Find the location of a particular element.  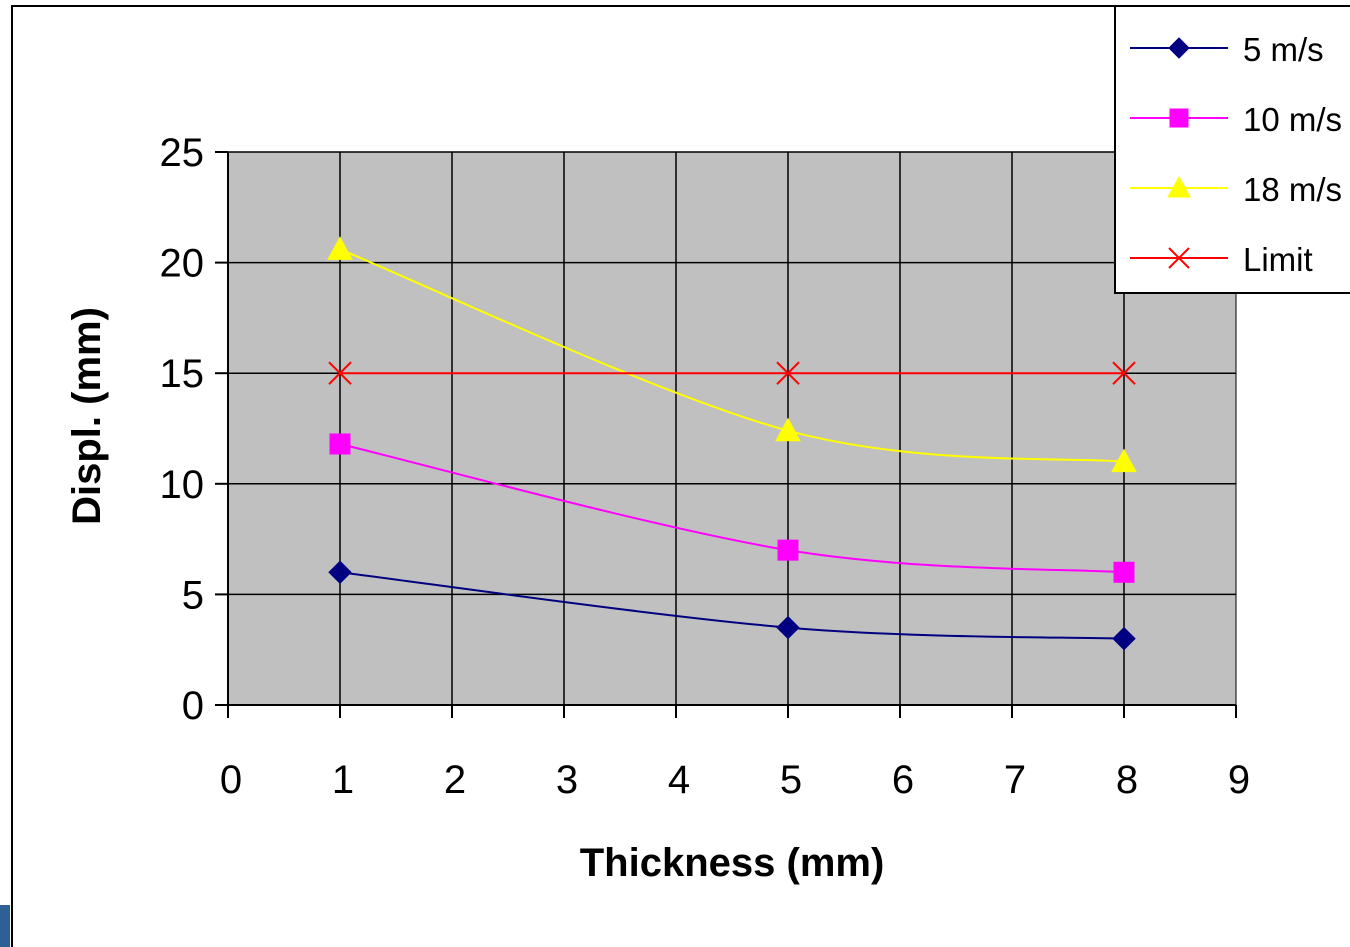

series-10-m-s is located at coordinates (732, 508).